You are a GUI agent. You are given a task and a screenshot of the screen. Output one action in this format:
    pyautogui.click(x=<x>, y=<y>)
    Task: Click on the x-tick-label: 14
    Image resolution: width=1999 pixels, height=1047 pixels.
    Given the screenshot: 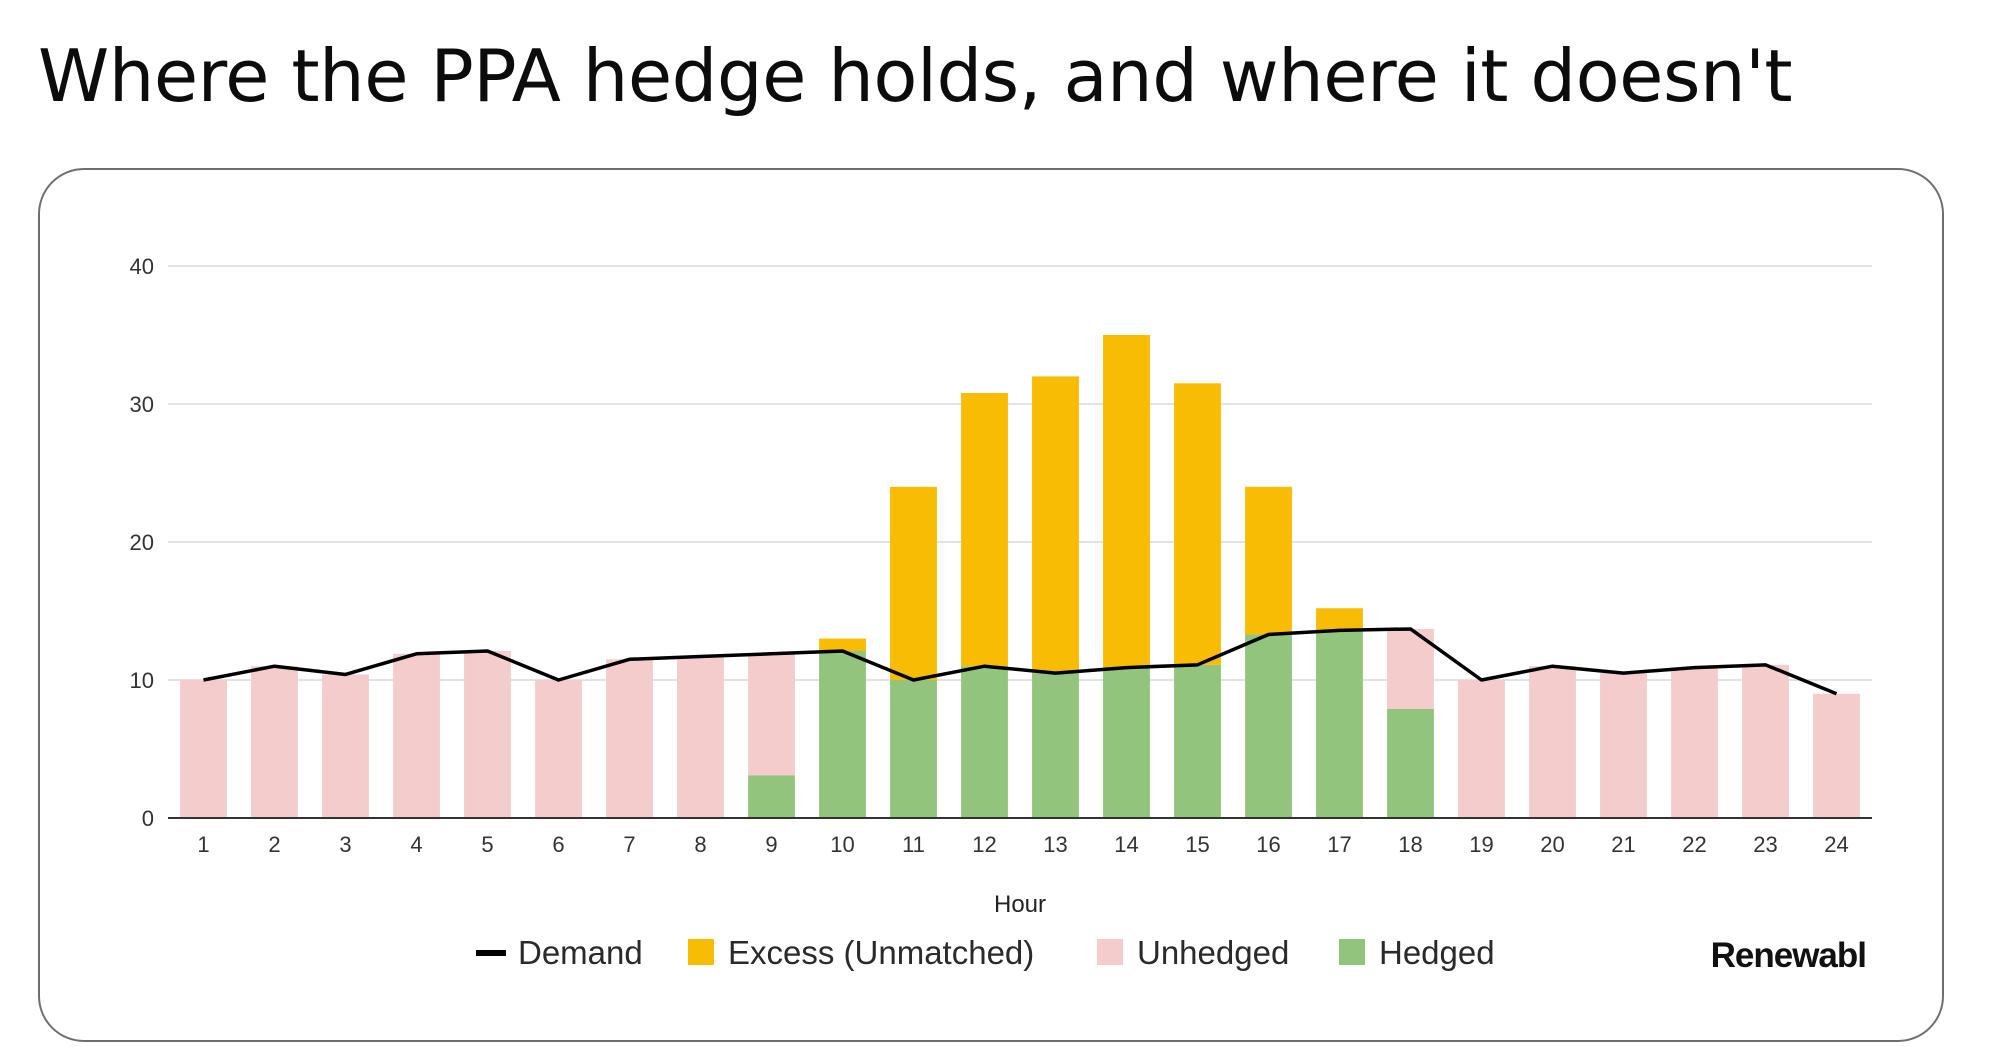 What is the action you would take?
    pyautogui.click(x=1126, y=844)
    